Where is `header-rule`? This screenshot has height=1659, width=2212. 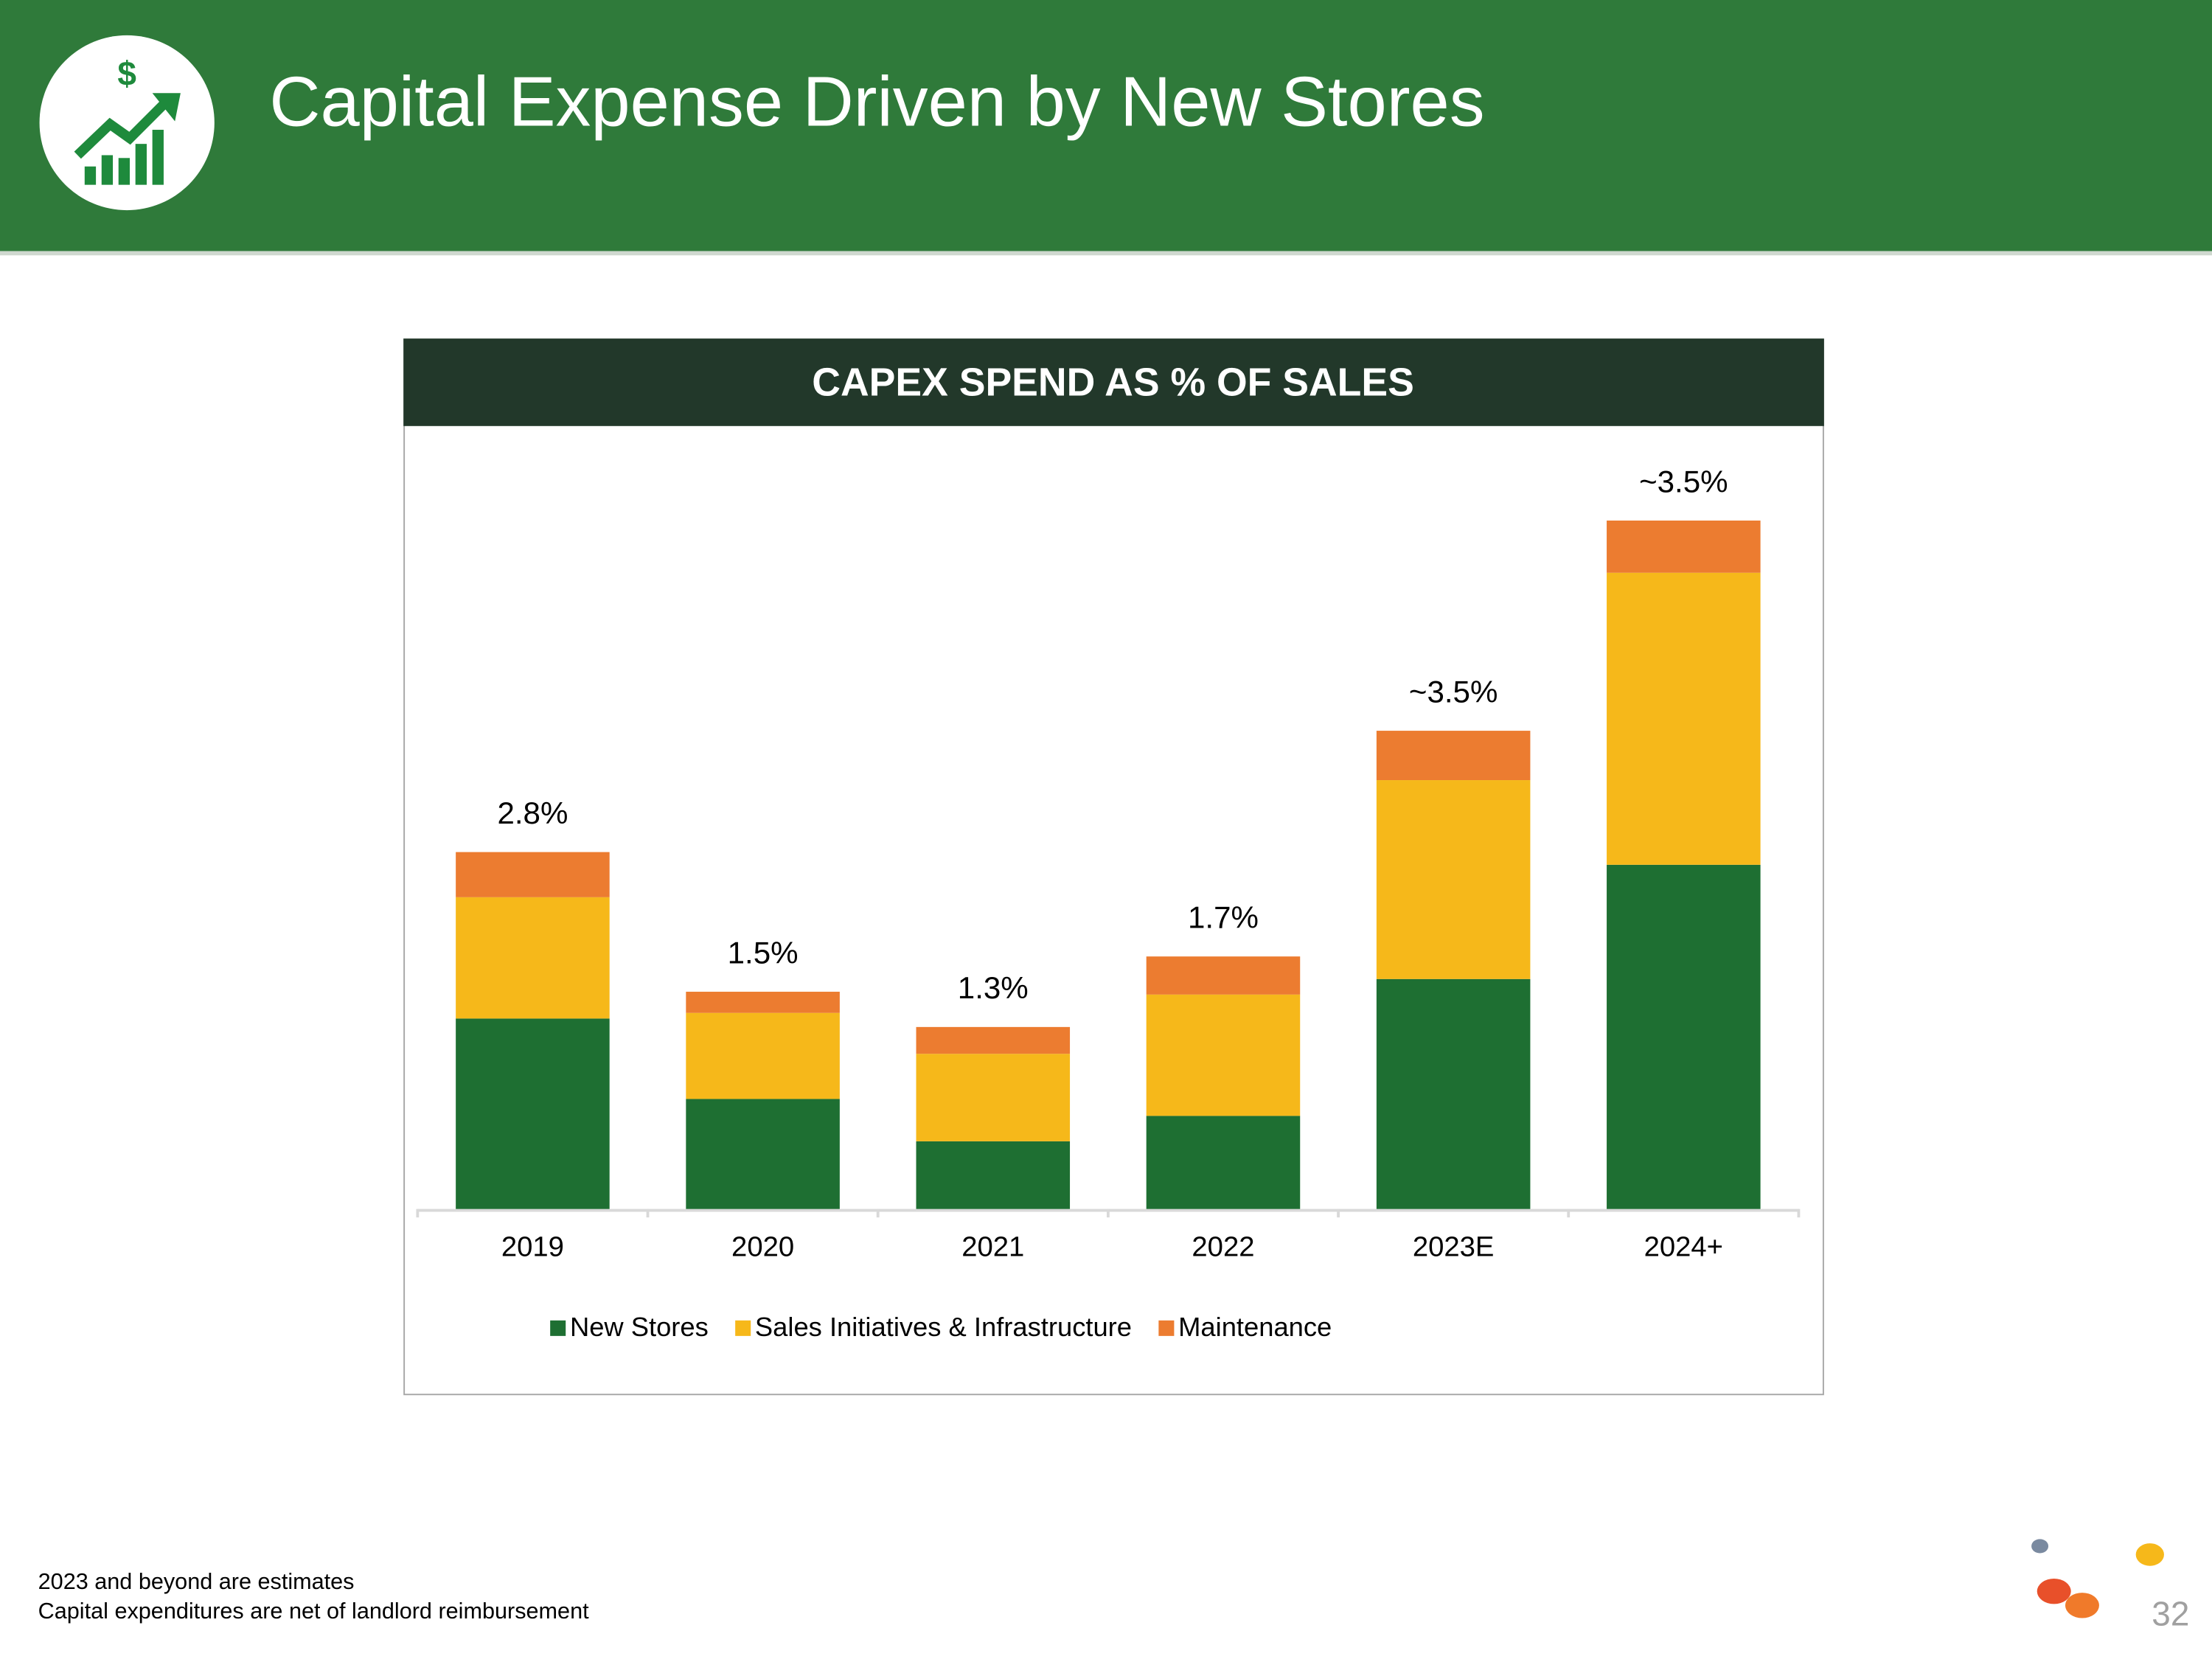 header-rule is located at coordinates (1106, 253).